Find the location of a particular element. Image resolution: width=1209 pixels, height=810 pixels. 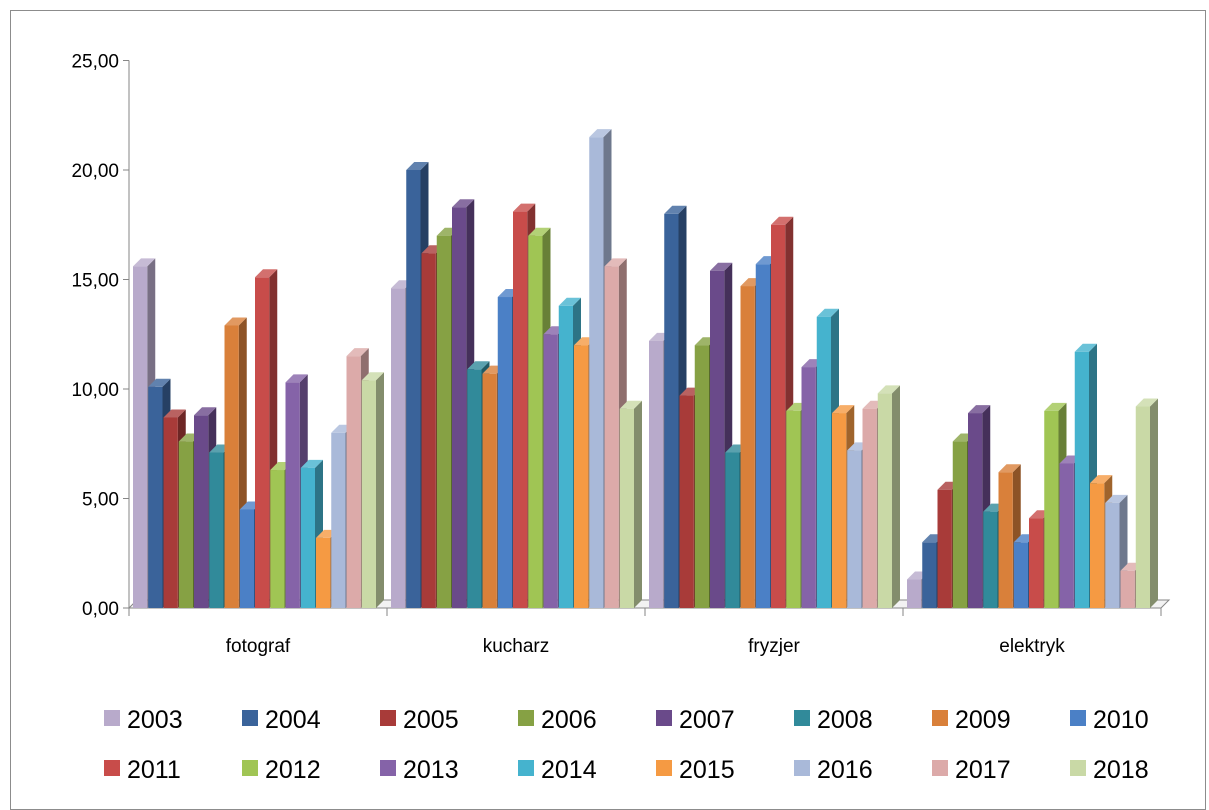

x-category-label: kucharz is located at coordinates (516, 646).